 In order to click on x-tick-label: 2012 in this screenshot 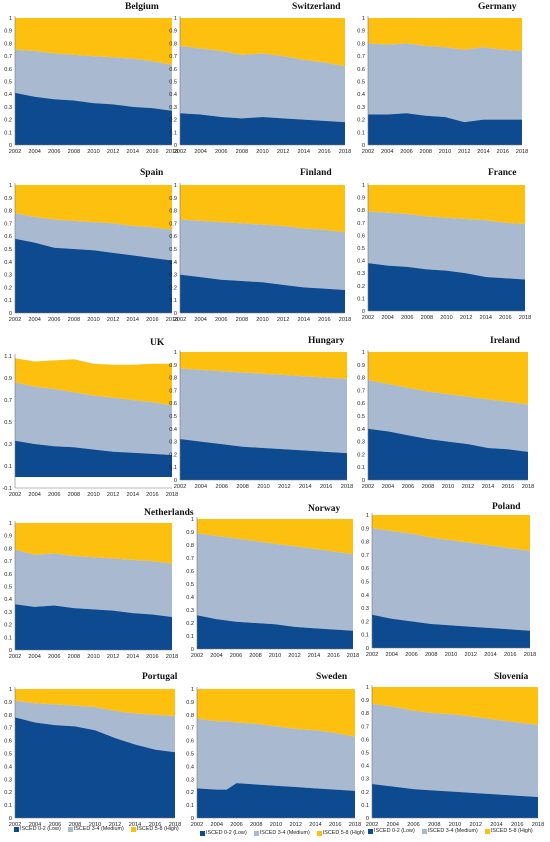, I will do `click(468, 487)`.